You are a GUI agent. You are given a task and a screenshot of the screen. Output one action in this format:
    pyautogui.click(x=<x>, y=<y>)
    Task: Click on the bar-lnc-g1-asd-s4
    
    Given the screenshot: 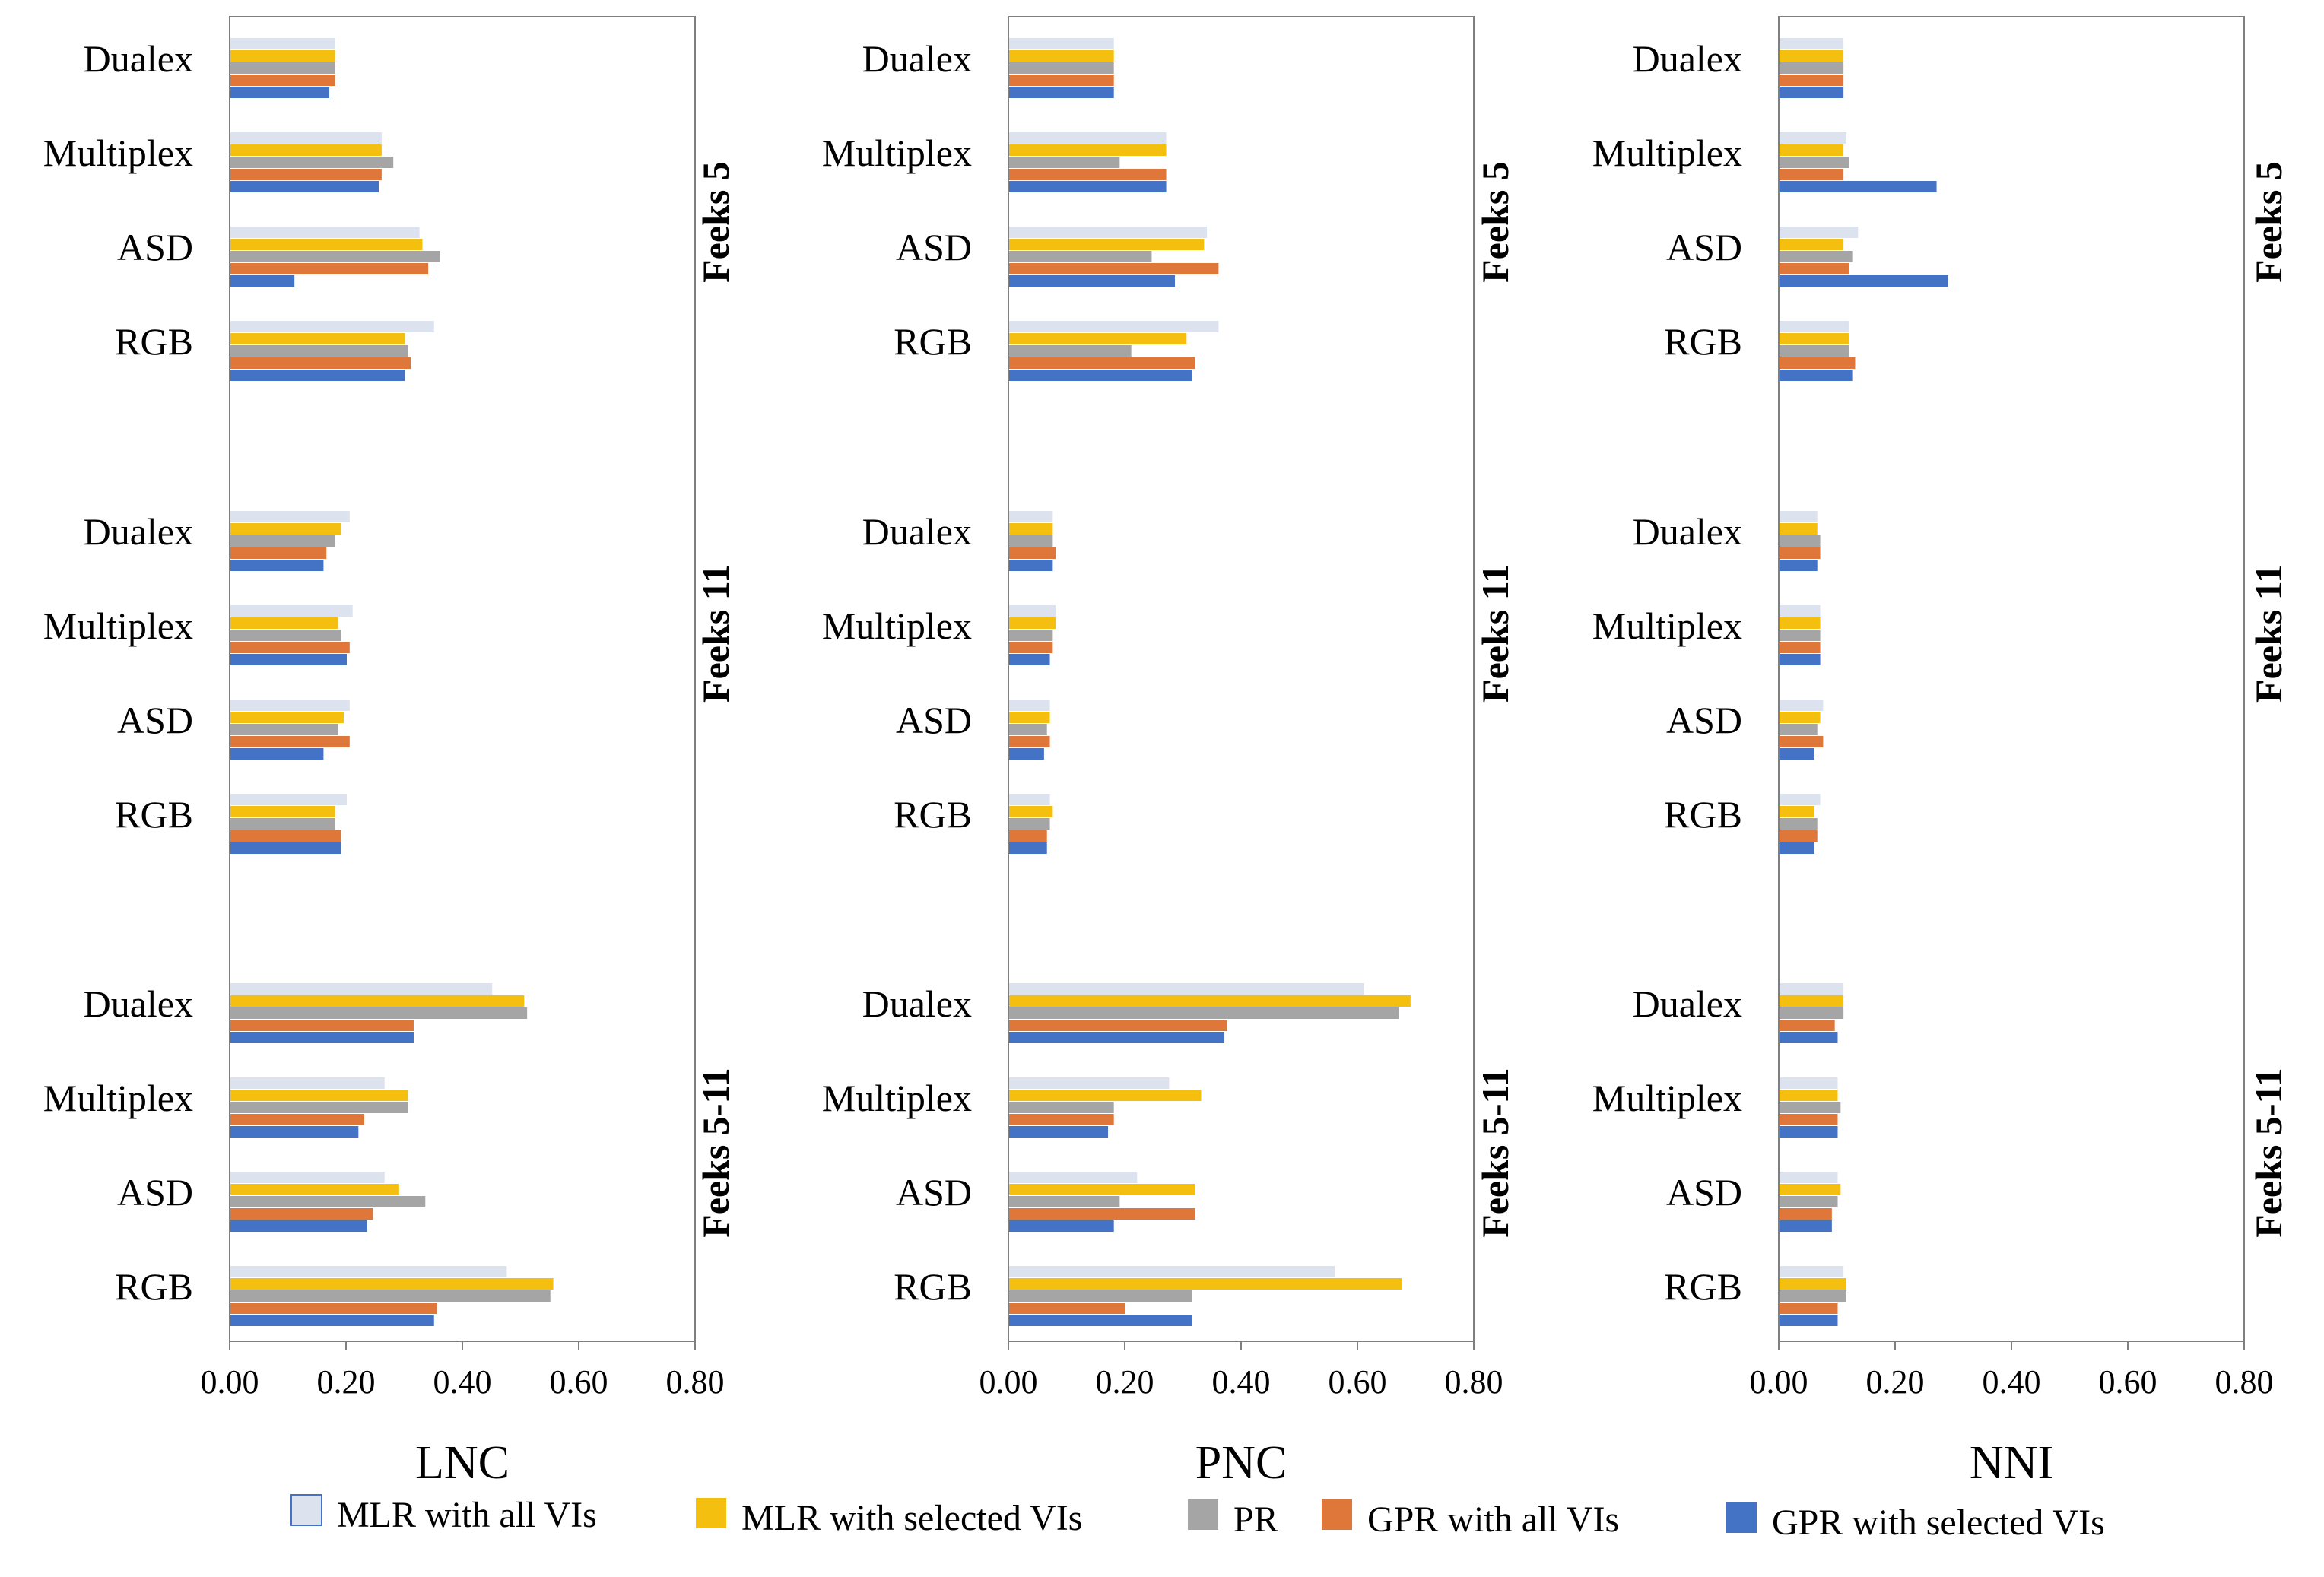 What is the action you would take?
    pyautogui.click(x=277, y=754)
    